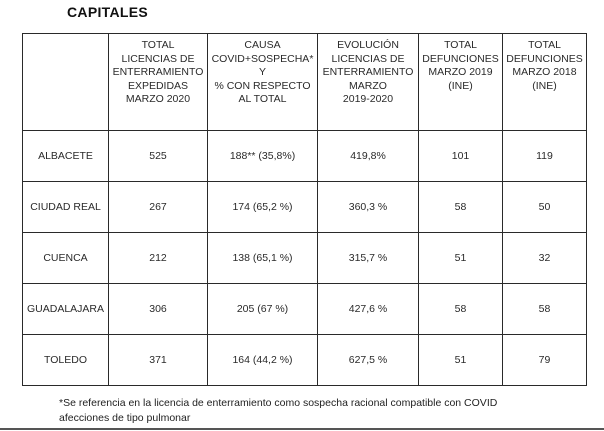 The height and width of the screenshot is (431, 604). What do you see at coordinates (158, 360) in the screenshot?
I see `cell-total-licencias: 371` at bounding box center [158, 360].